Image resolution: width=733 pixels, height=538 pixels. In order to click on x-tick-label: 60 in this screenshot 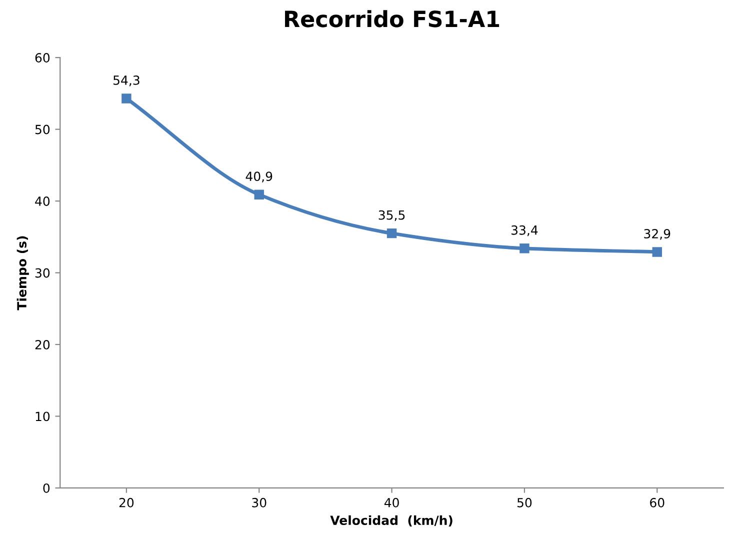, I will do `click(657, 503)`.